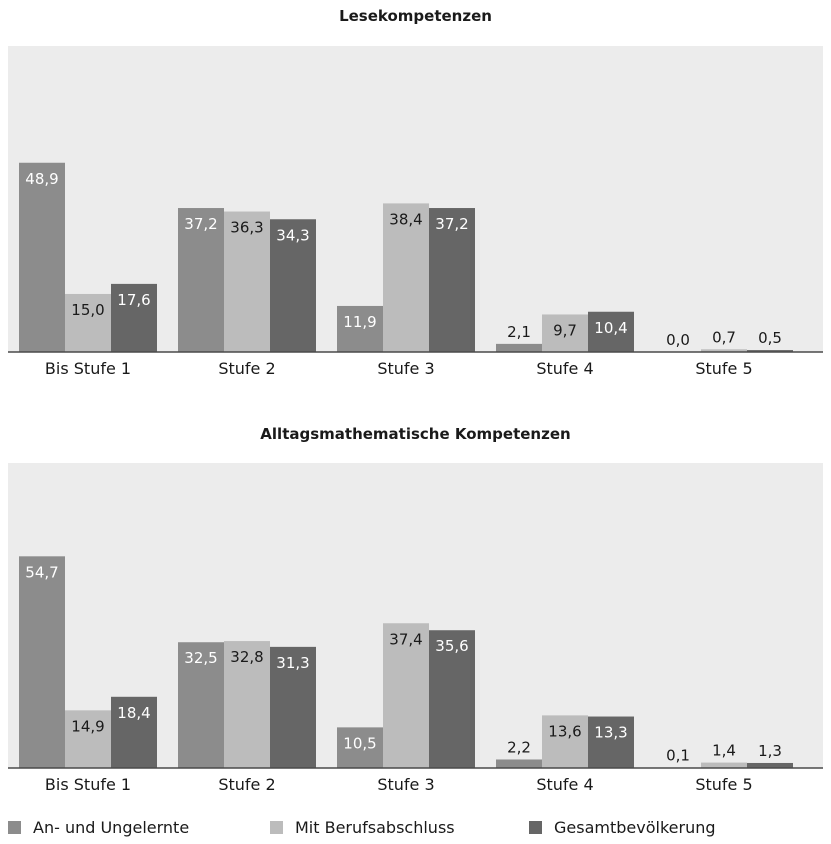 This screenshot has height=844, width=831. I want to click on data-label: 2,1, so click(519, 332).